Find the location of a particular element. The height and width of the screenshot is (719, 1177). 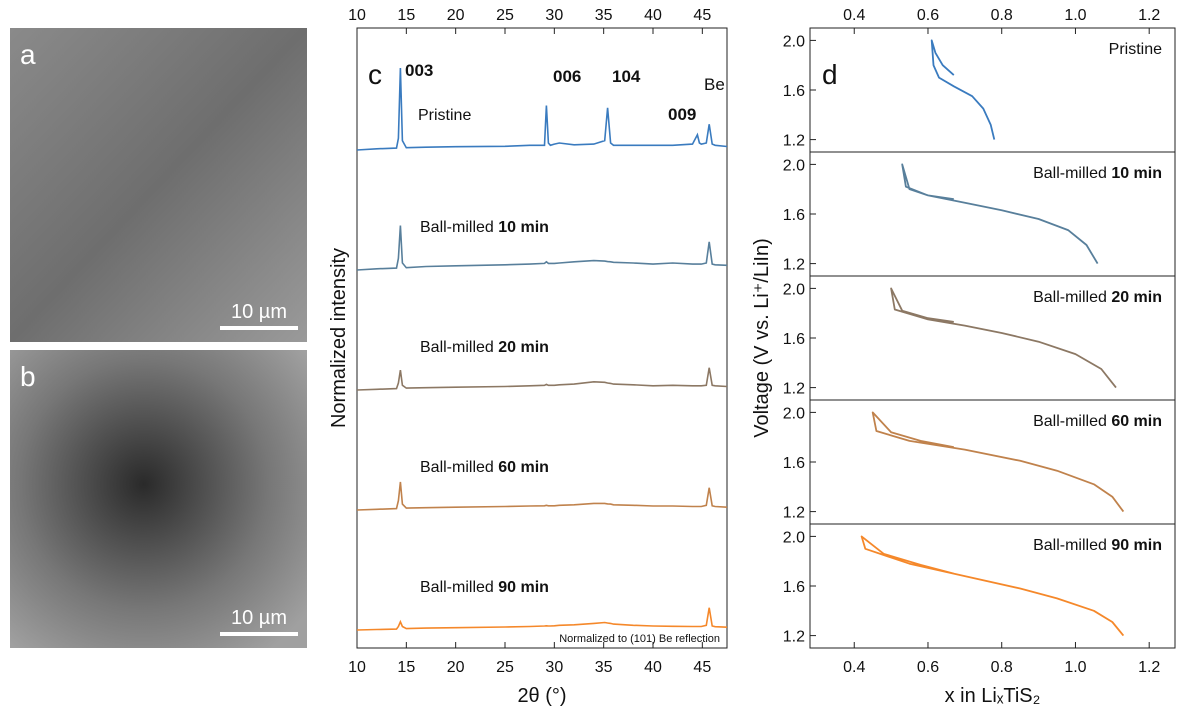

panel-label: c is located at coordinates (375, 74).